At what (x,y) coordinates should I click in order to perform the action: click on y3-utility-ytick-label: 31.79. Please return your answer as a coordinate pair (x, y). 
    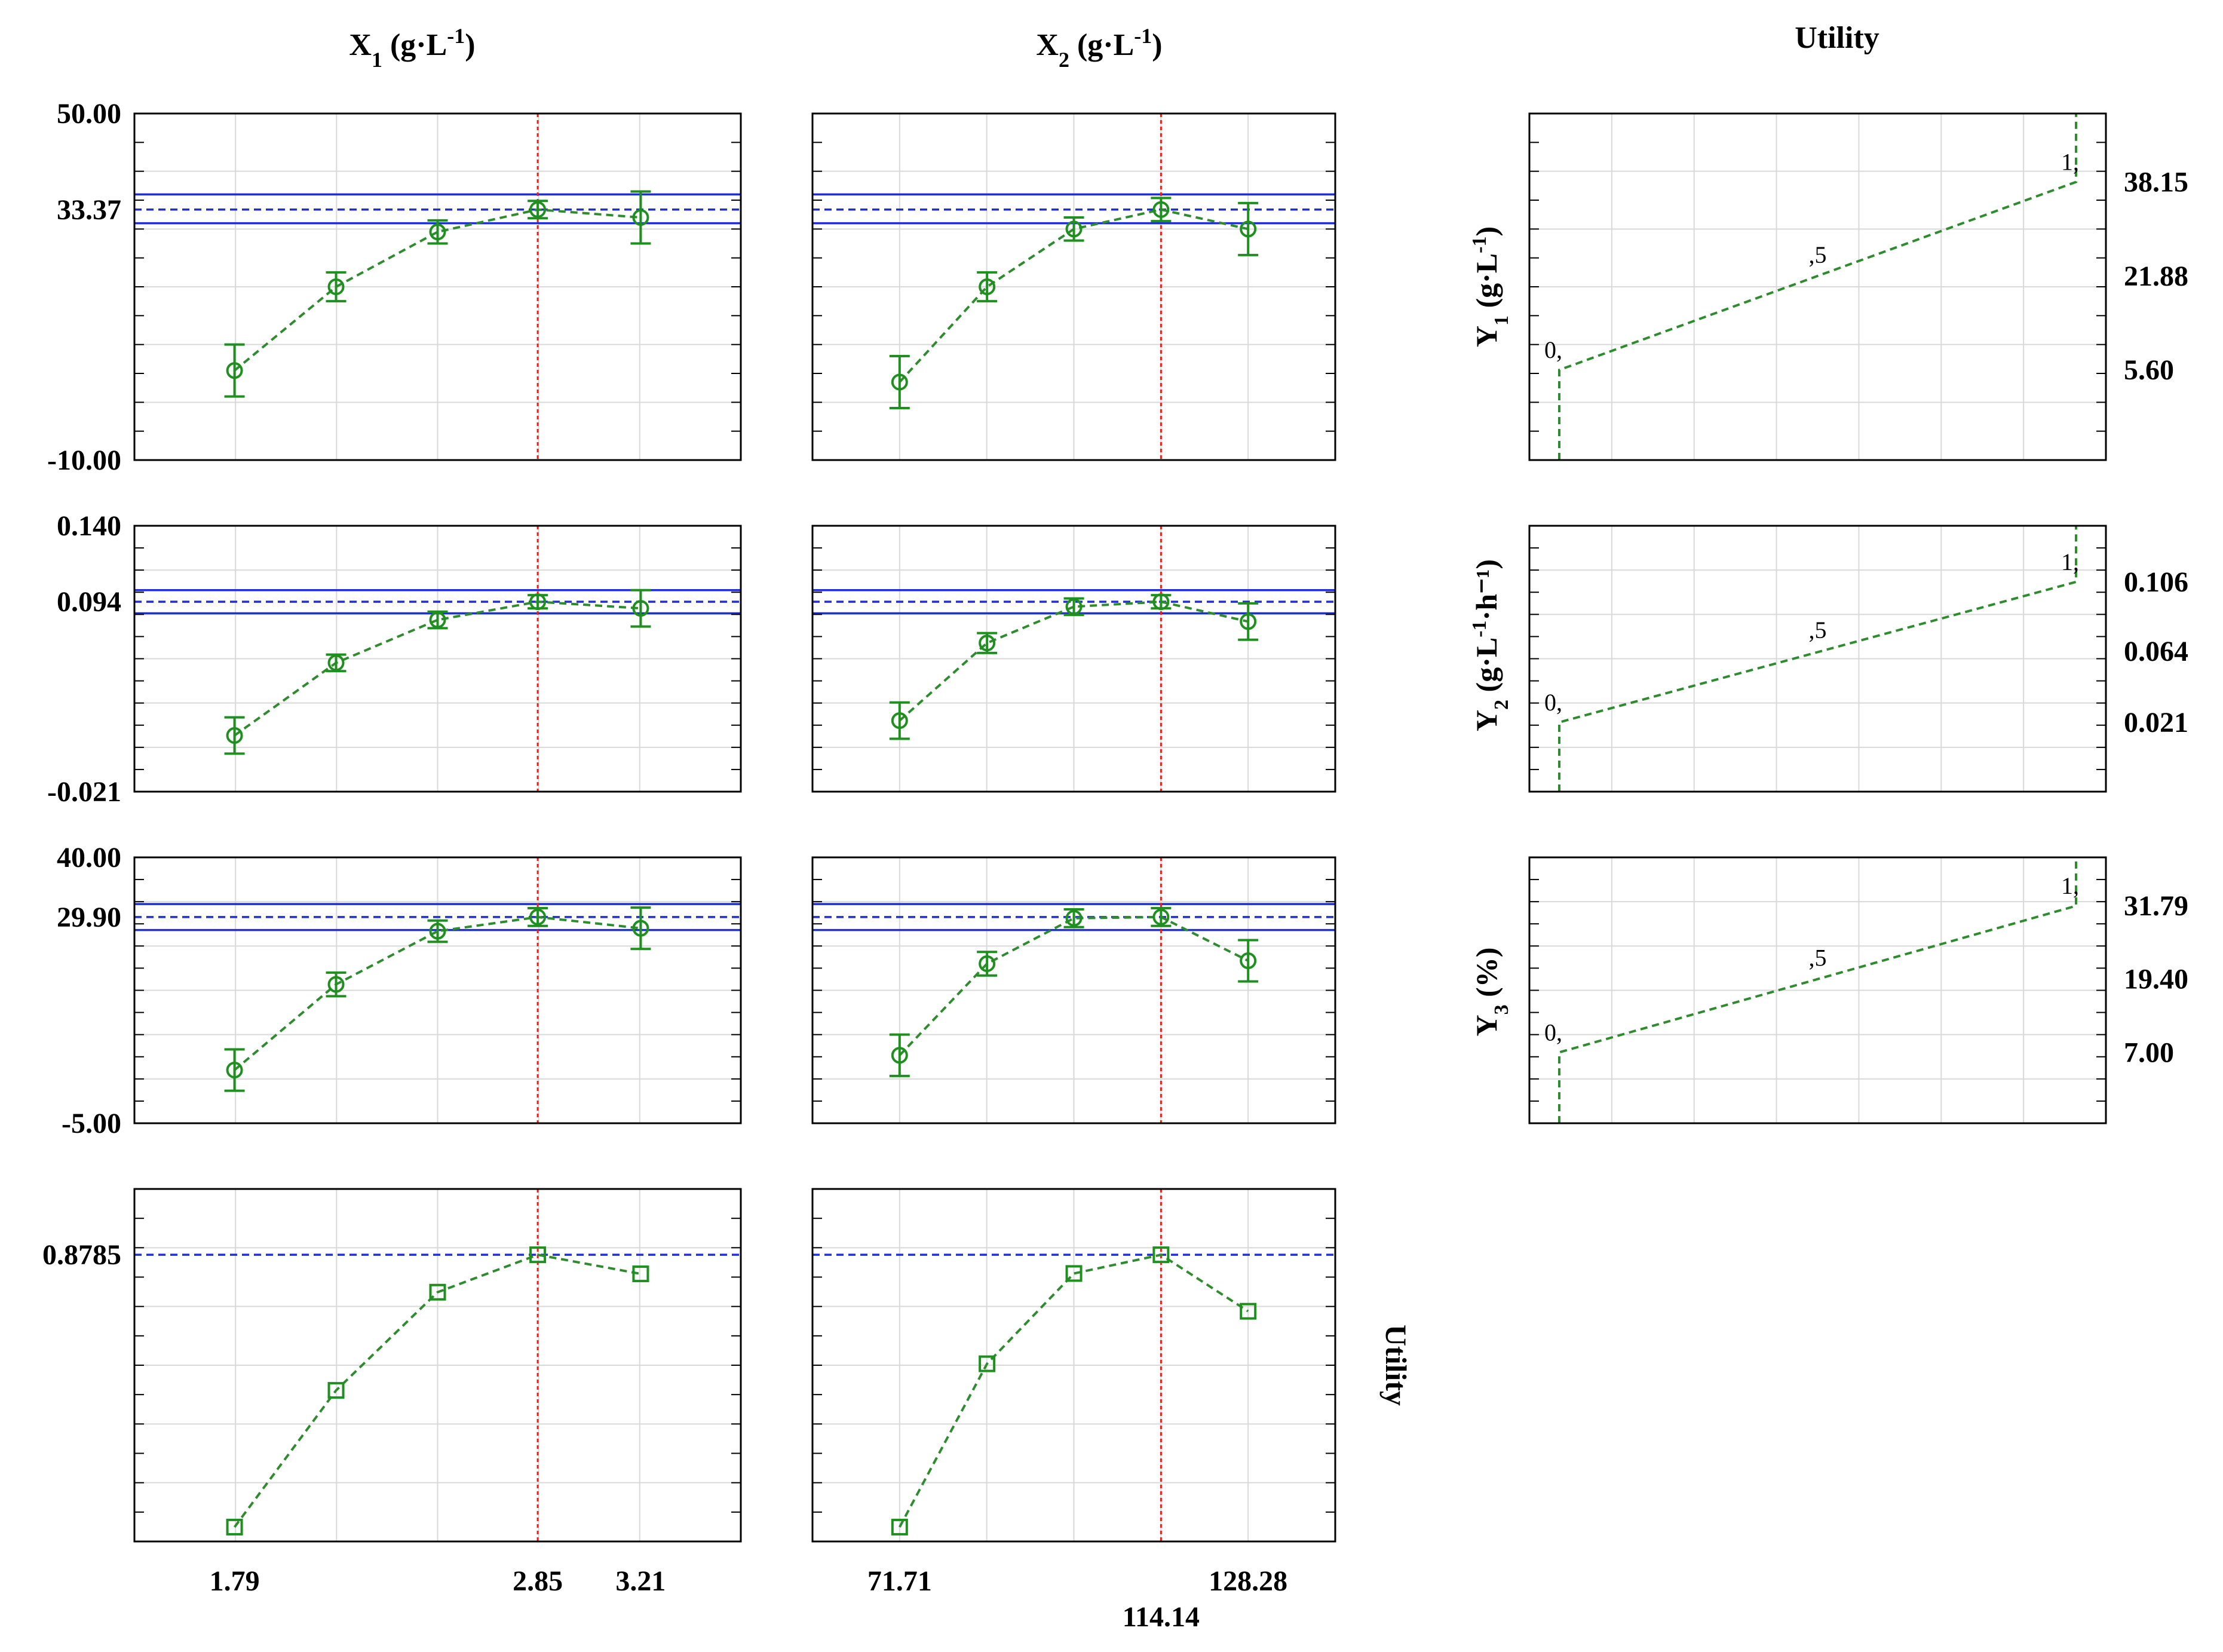
    Looking at the image, I should click on (2156, 906).